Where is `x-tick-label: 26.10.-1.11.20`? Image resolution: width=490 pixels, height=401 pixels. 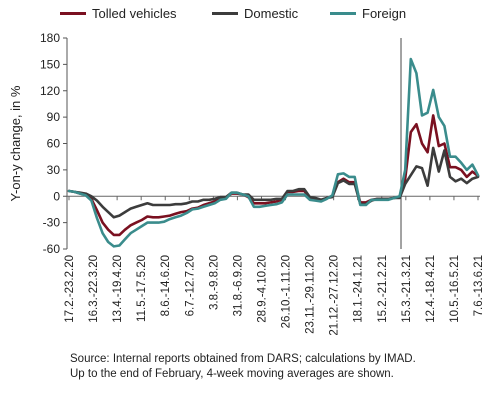 x-tick-label: 26.10.-1.11.20 is located at coordinates (287, 291).